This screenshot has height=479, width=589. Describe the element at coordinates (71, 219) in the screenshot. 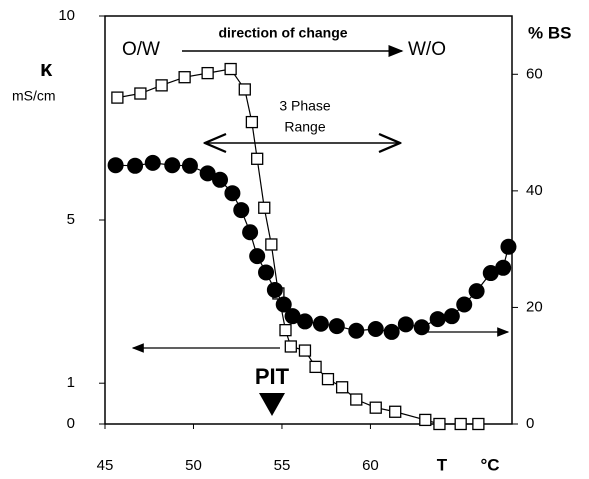

I see `y-tick-label: 5` at that location.